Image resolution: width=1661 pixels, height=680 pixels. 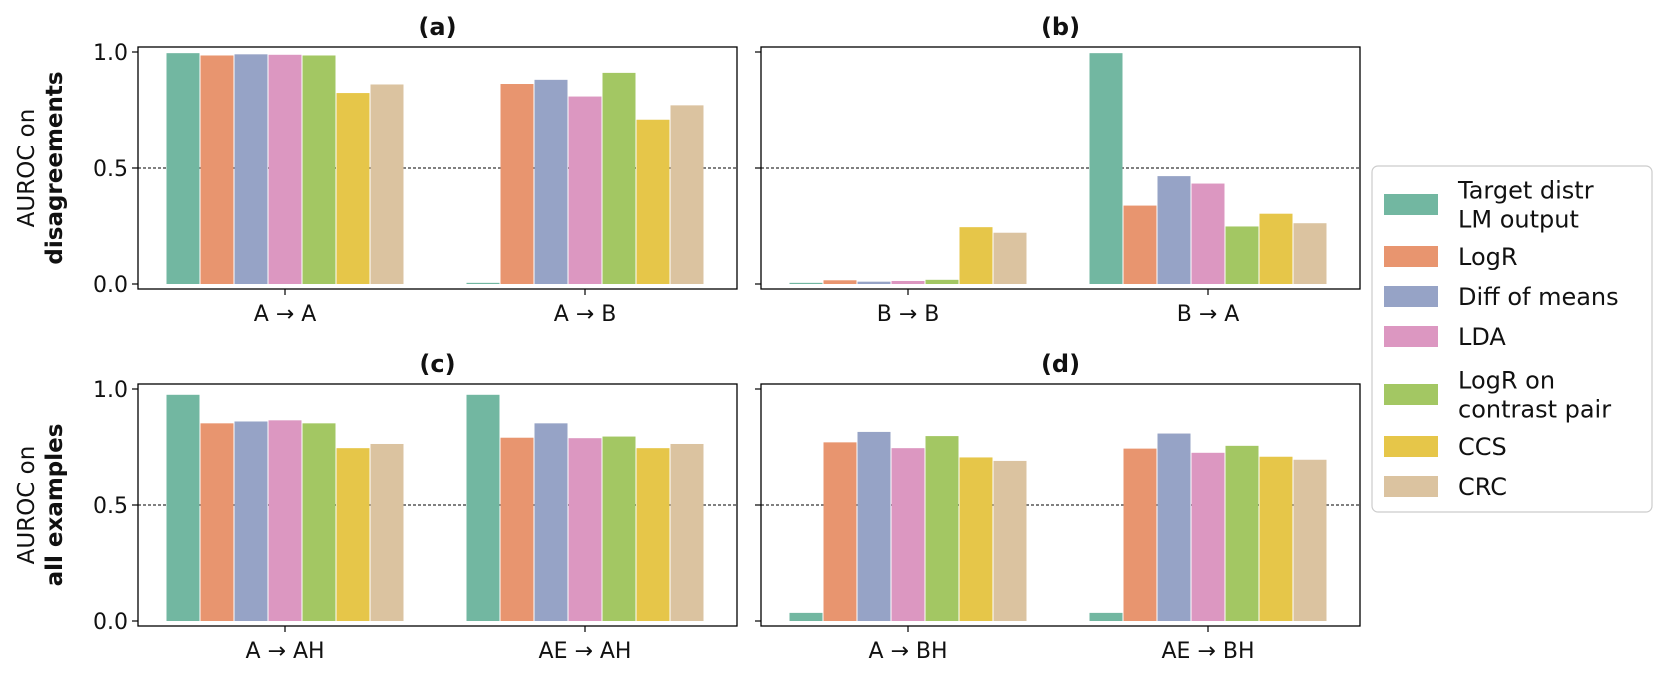 I want to click on legend-entry: LogR, so click(x=1451, y=257).